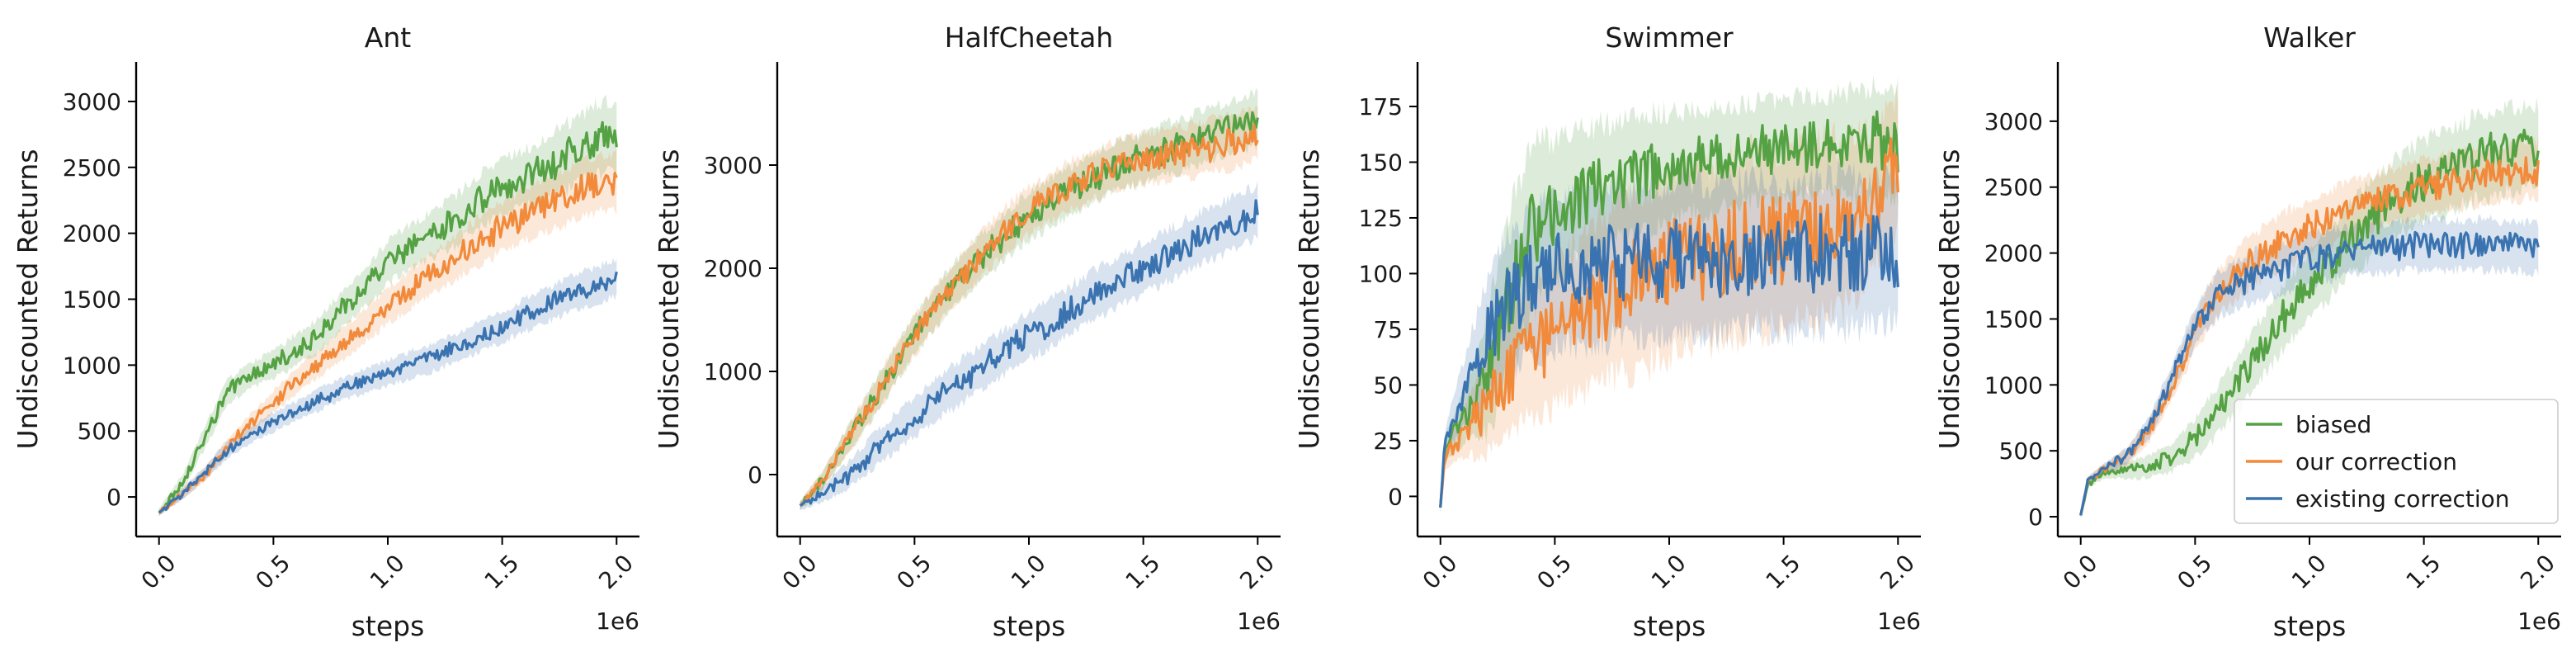 This screenshot has height=657, width=2576. I want to click on y-tick-label: 175, so click(1381, 107).